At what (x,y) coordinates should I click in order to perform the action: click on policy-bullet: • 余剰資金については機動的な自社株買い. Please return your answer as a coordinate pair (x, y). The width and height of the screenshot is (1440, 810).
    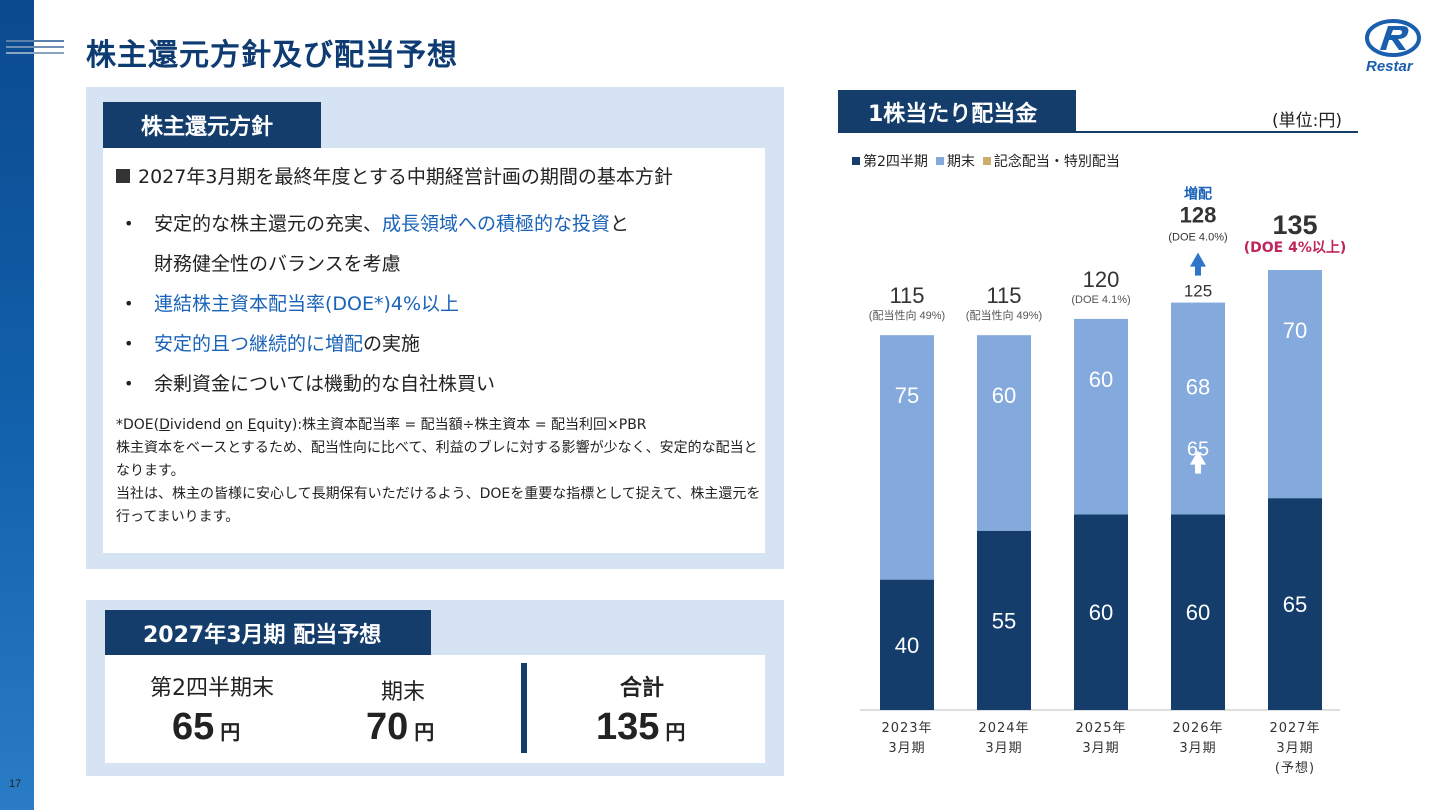
    Looking at the image, I should click on (310, 384).